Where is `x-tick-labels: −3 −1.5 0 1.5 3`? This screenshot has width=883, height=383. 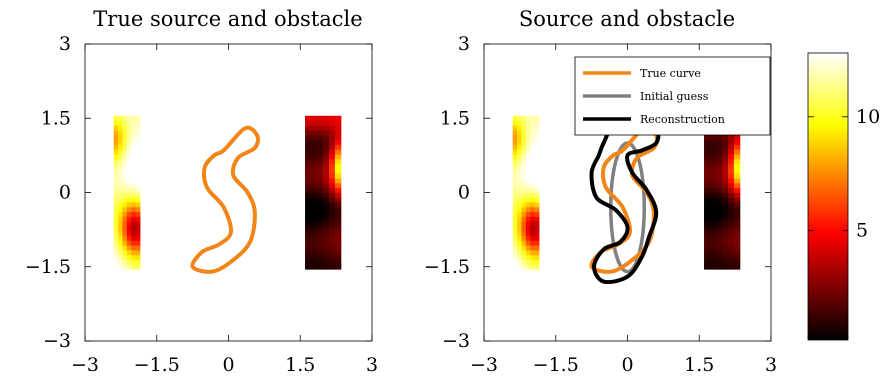 x-tick-labels: −3 −1.5 0 1.5 3 is located at coordinates (224, 365).